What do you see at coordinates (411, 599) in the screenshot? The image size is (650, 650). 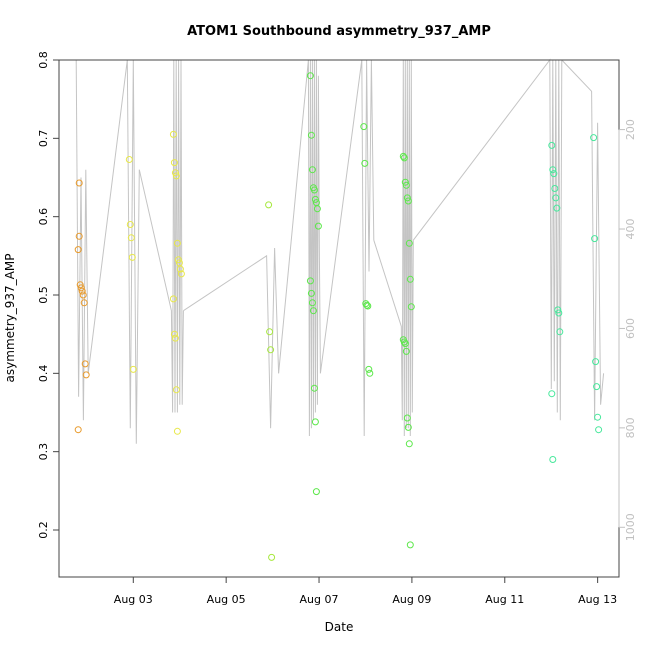 I see `x-tick-label-3: Aug 09` at bounding box center [411, 599].